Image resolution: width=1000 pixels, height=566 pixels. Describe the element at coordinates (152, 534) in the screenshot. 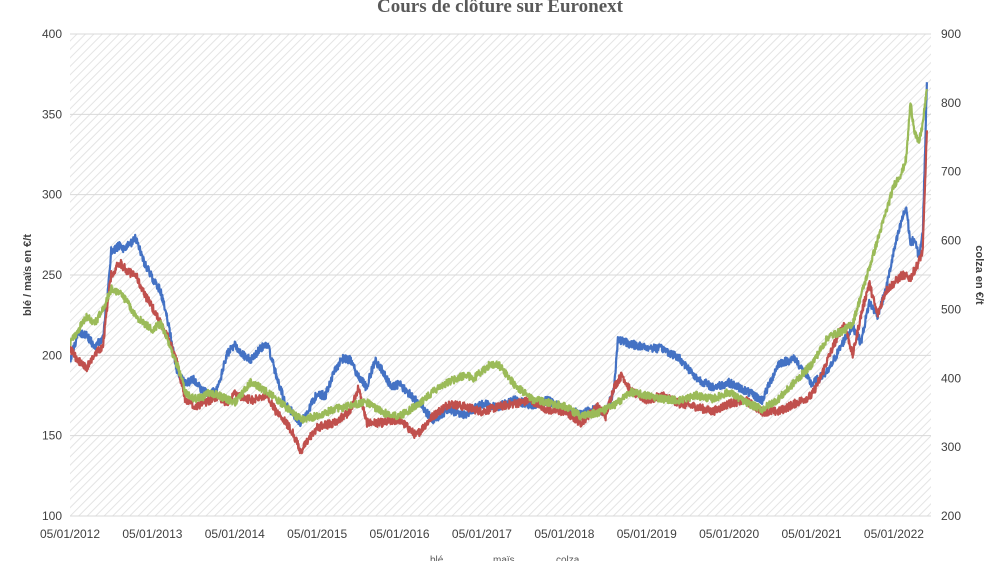

I see `x-tick-label: 05/01/2013` at that location.